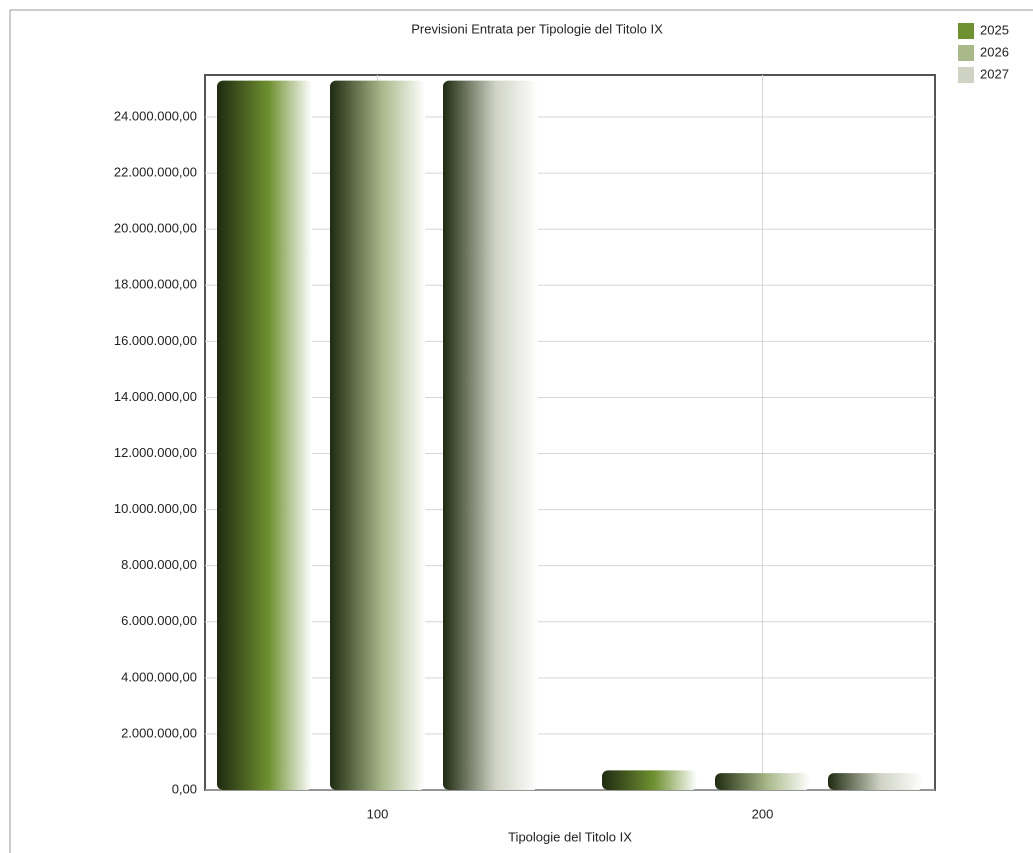 This screenshot has height=853, width=1033. What do you see at coordinates (159, 676) in the screenshot?
I see `y-tick-label: 4.000.000,00` at bounding box center [159, 676].